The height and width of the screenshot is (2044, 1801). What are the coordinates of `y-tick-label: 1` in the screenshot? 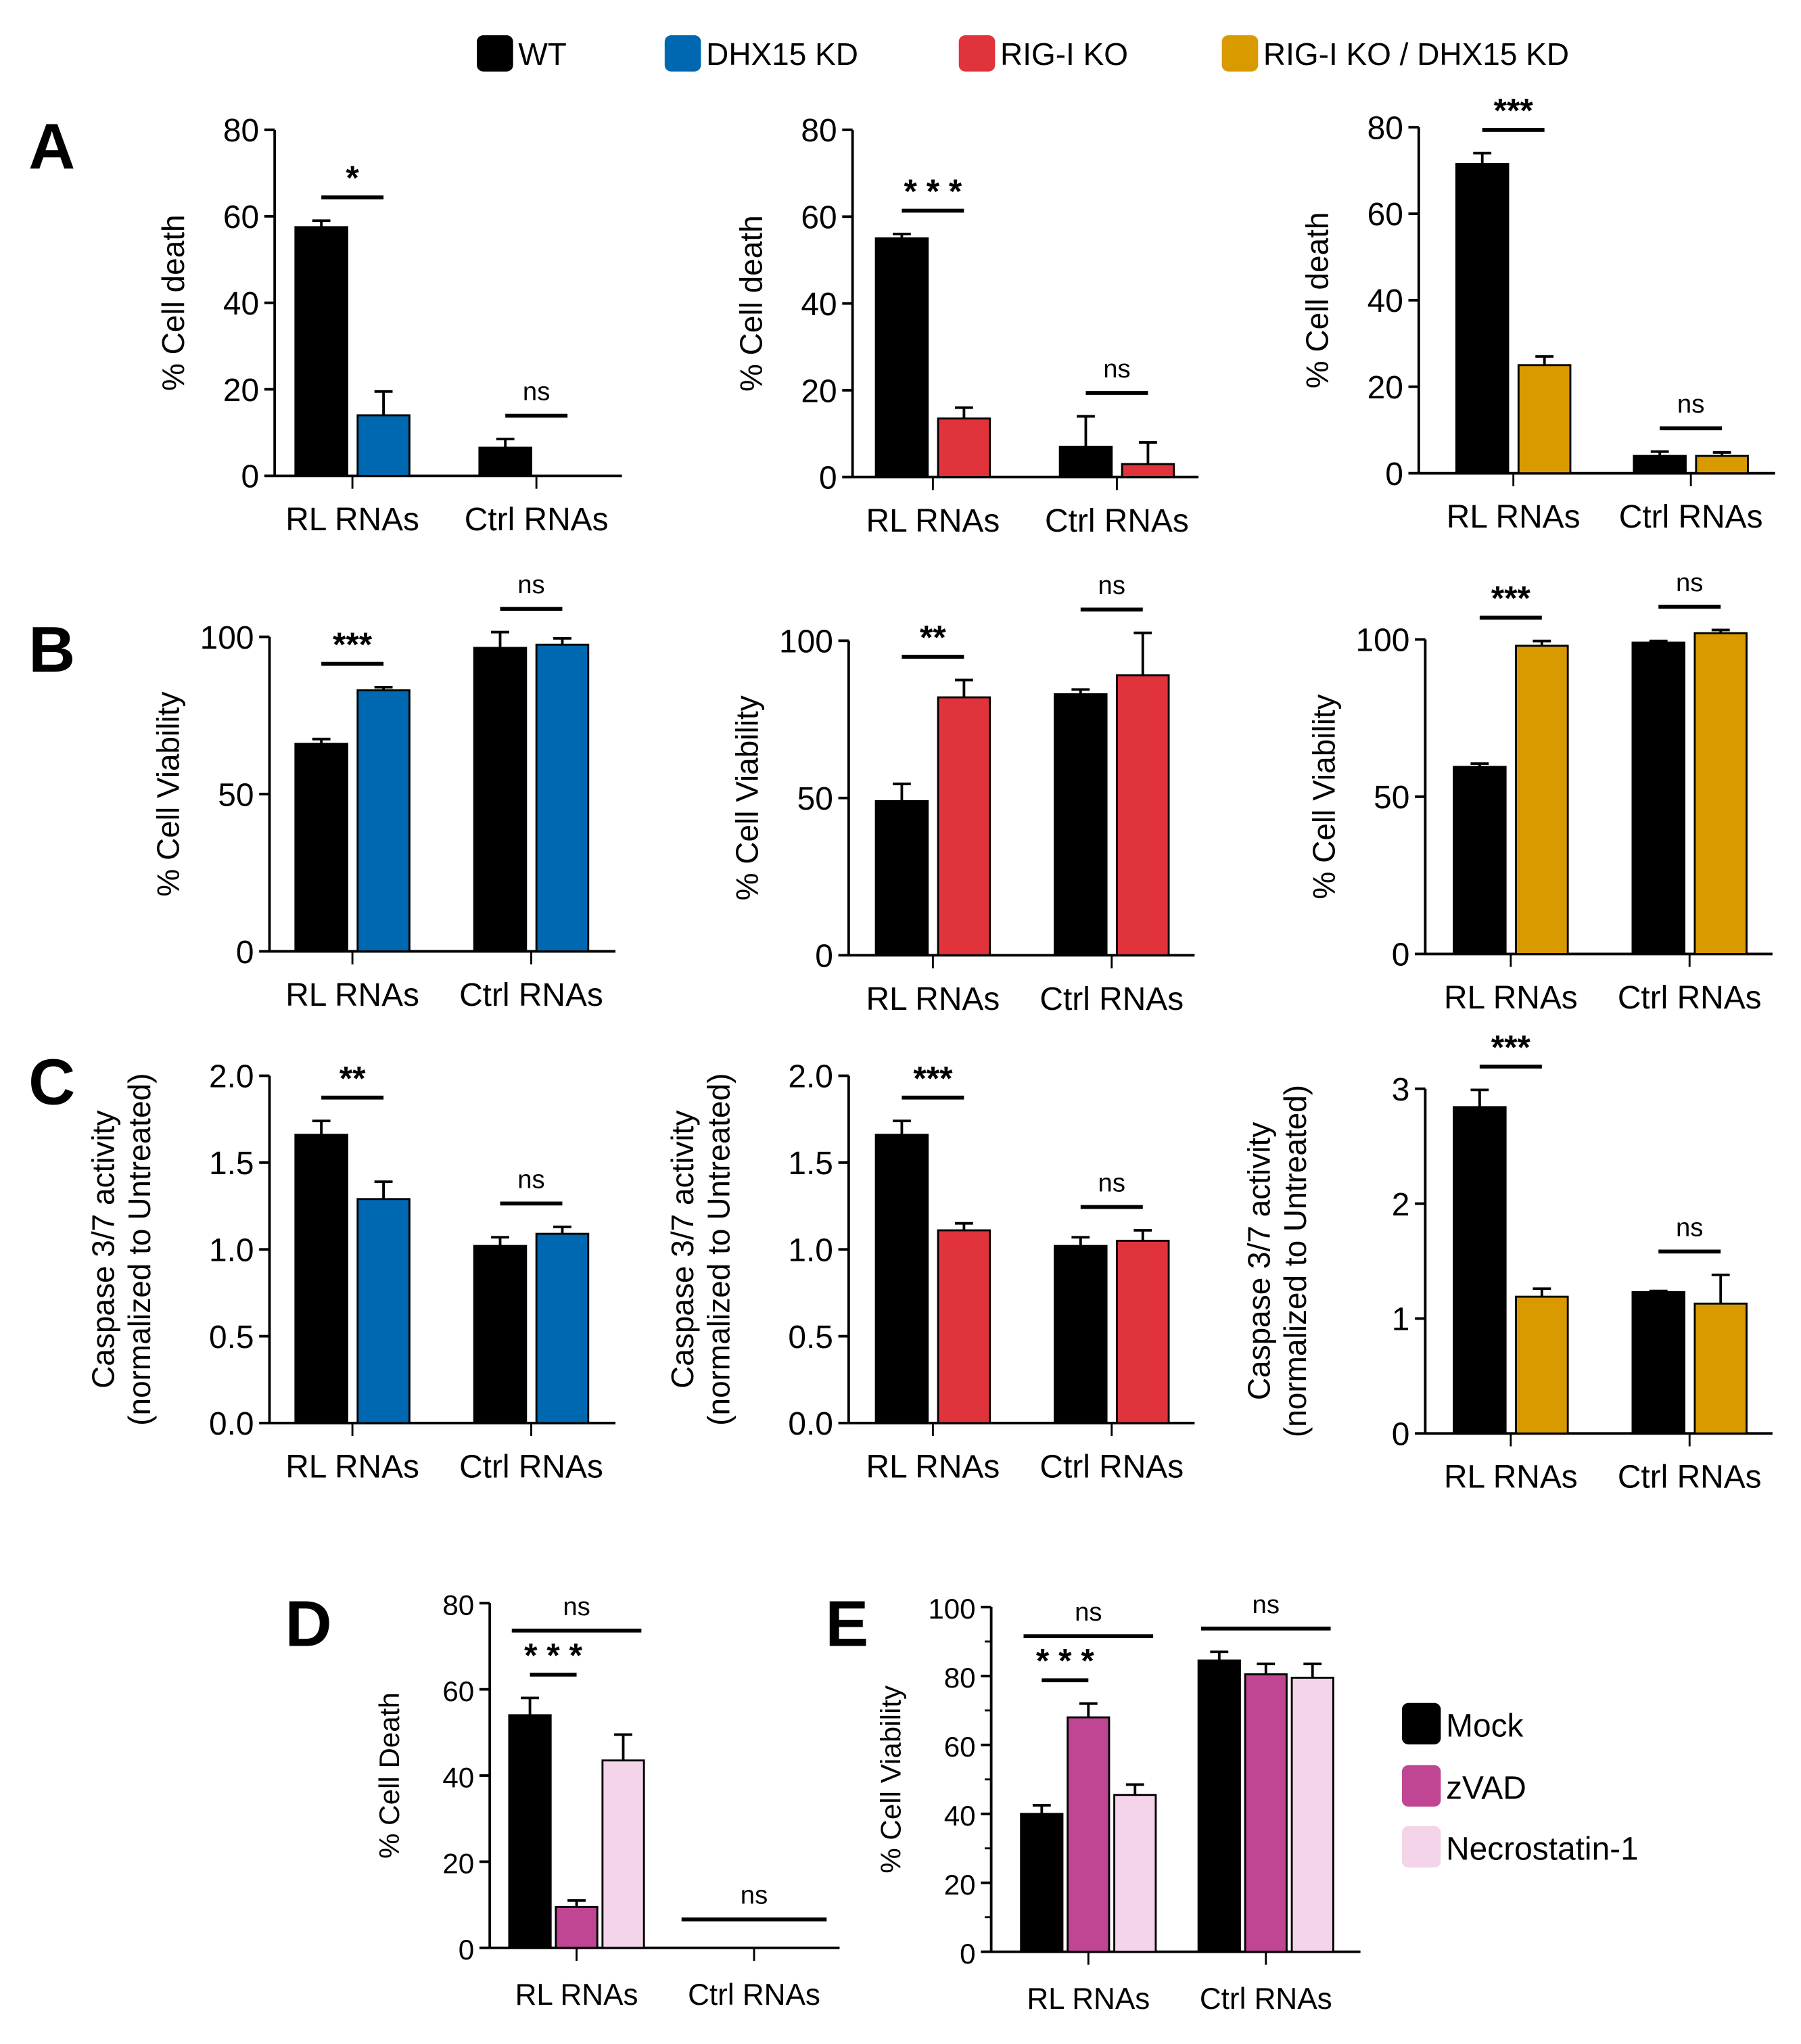 It's located at (1401, 1320).